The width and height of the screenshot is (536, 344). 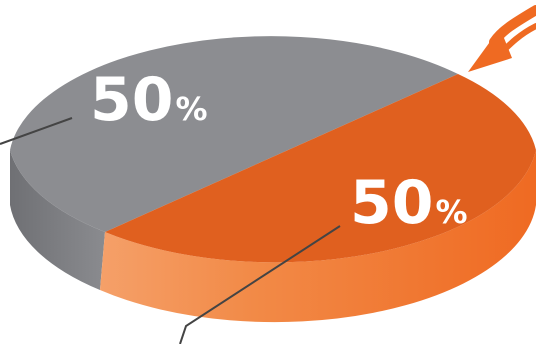 I want to click on slice-label-orange-value: 50, so click(x=392, y=203).